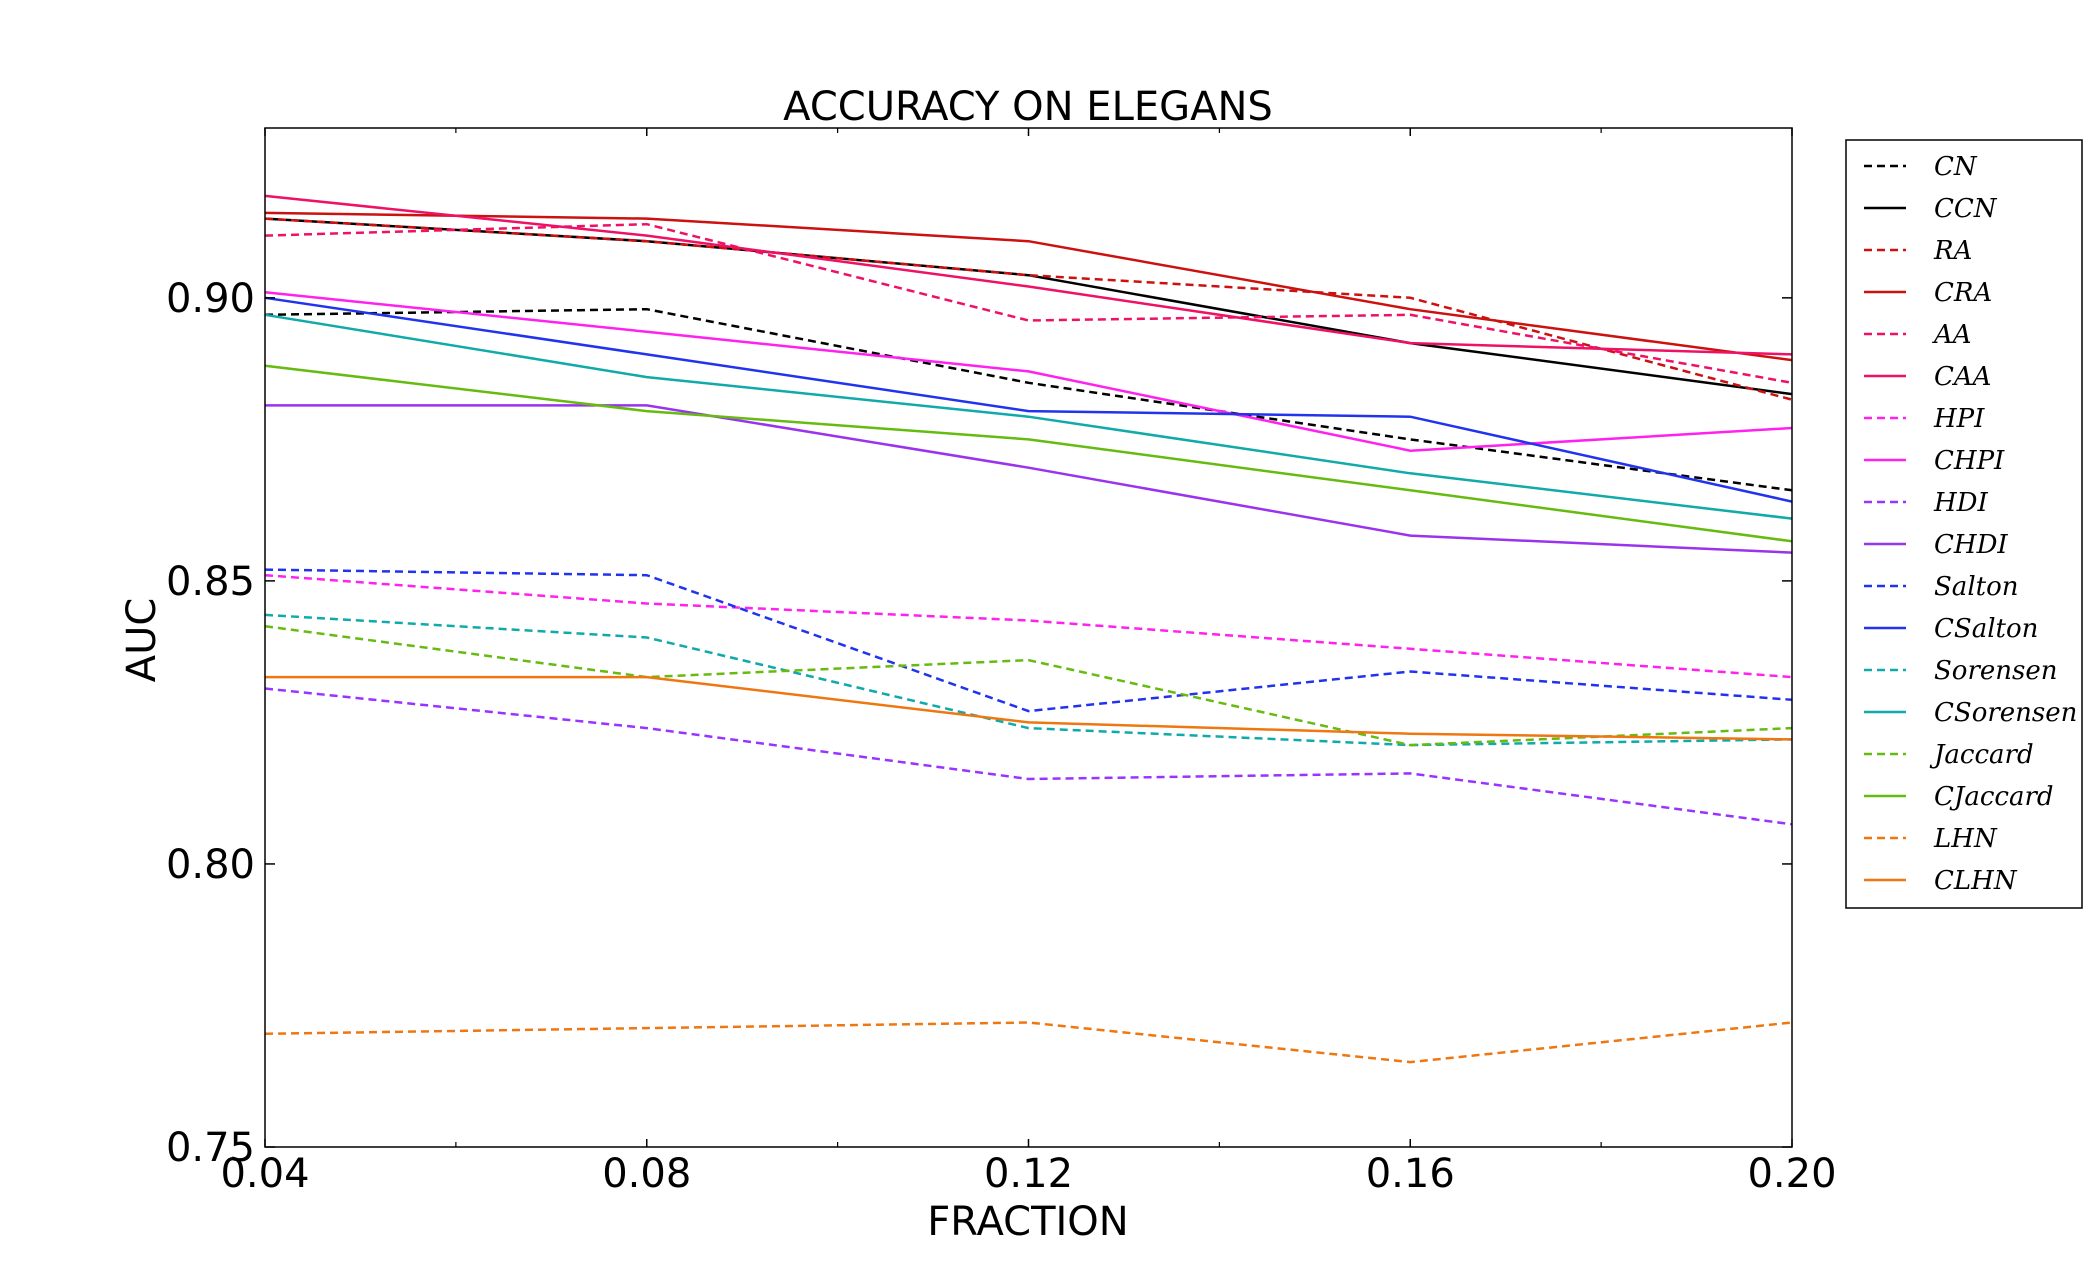  Describe the element at coordinates (1791, 1174) in the screenshot. I see `x-tick-label: 0.20` at that location.